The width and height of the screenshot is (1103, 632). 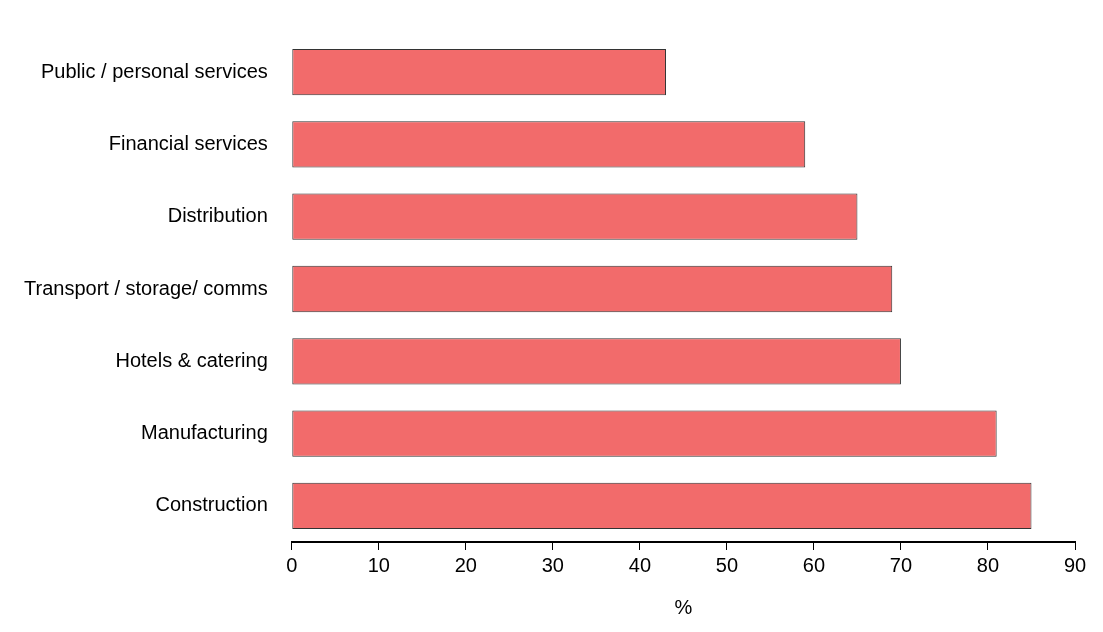 What do you see at coordinates (154, 70) in the screenshot?
I see `y-tick-label: Public / personal services` at bounding box center [154, 70].